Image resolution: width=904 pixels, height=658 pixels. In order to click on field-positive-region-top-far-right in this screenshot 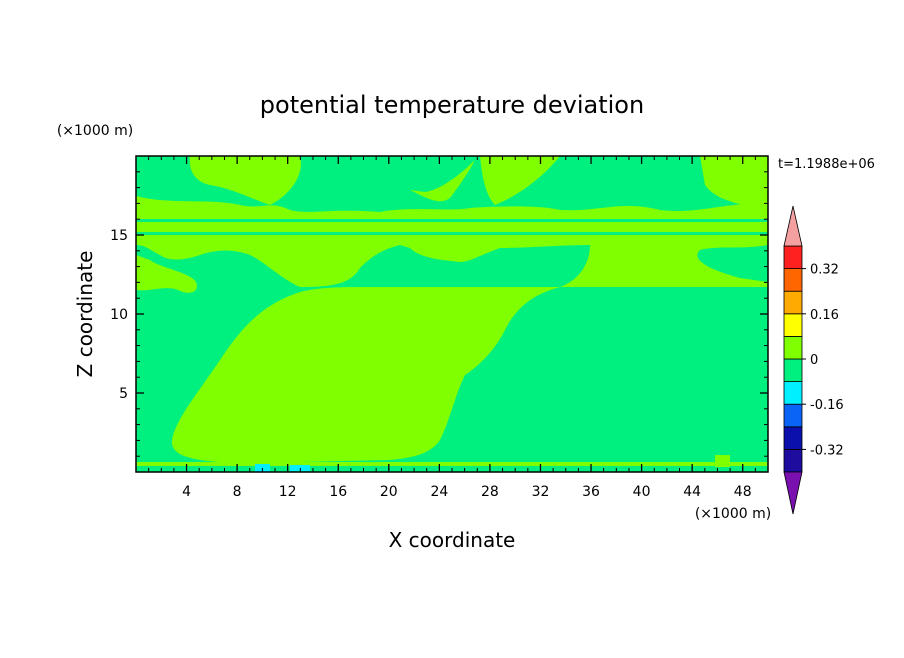, I will do `click(734, 183)`.